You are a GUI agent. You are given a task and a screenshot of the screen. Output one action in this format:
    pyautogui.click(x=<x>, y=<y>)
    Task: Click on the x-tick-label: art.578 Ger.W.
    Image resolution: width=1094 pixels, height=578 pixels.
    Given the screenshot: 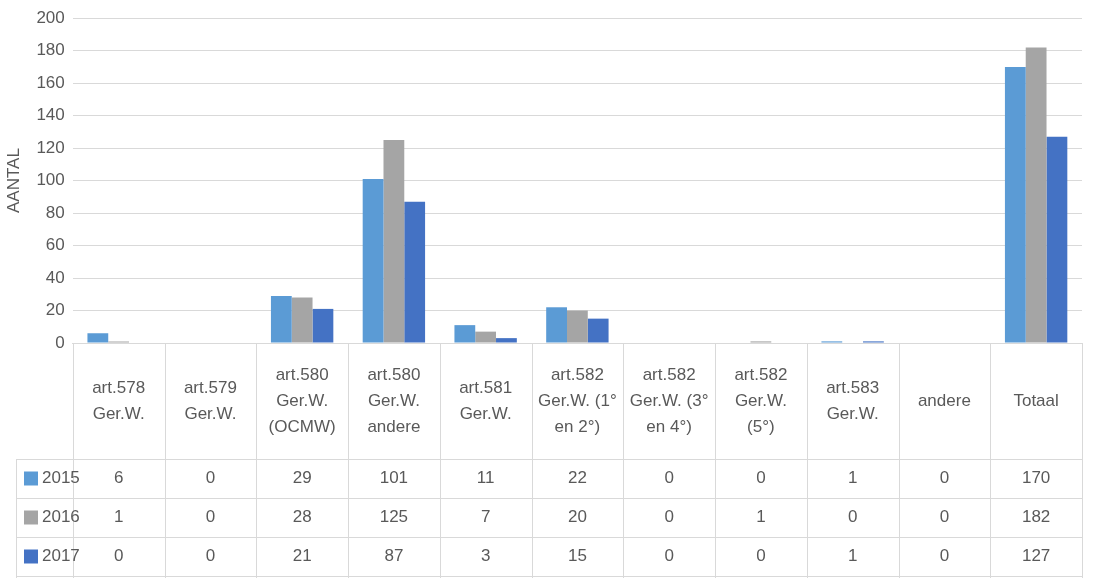 What is the action you would take?
    pyautogui.click(x=119, y=400)
    